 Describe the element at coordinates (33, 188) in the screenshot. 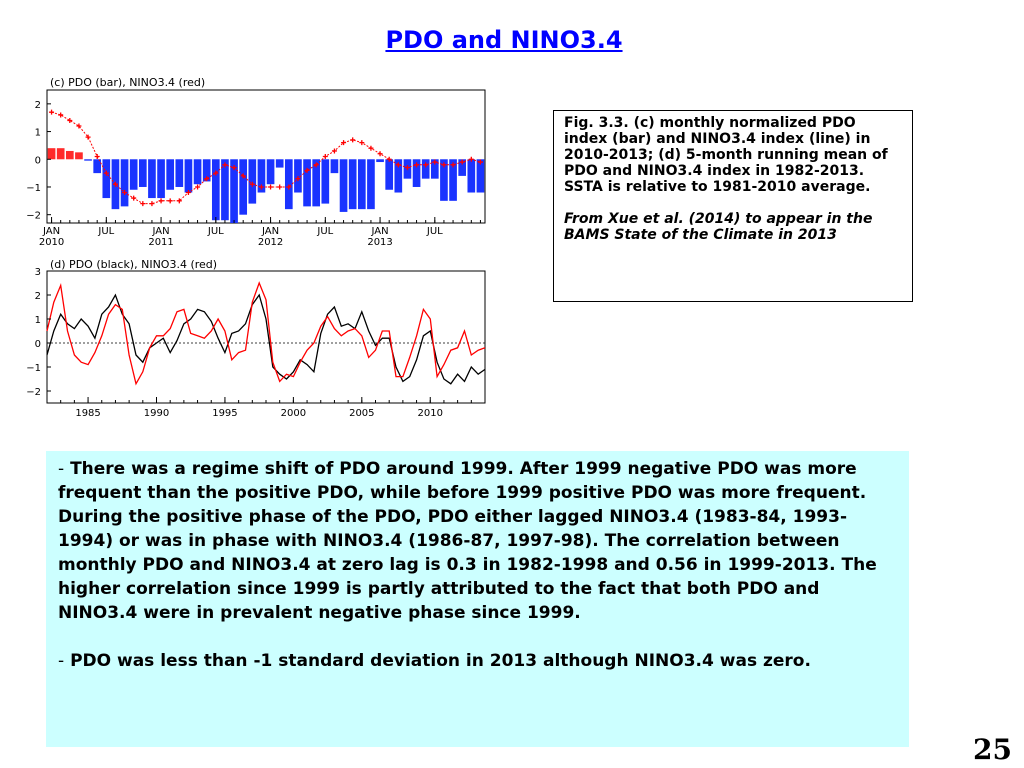

I see `chart-c-y-tick-label: −1` at that location.